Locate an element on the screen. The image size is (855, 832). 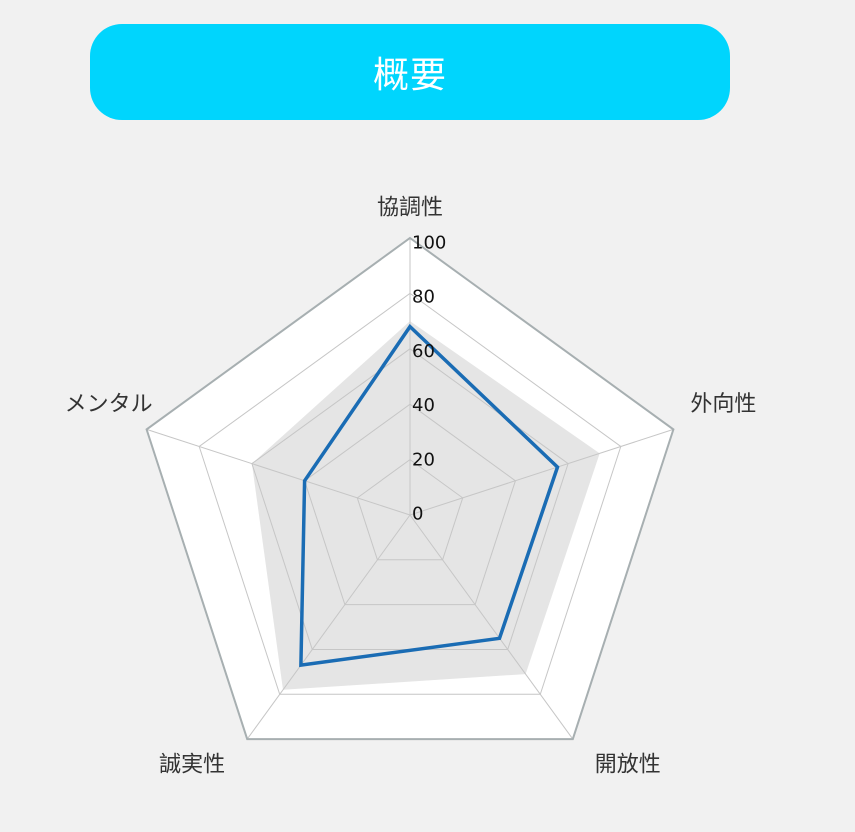
tick-label-20: 20 is located at coordinates (423, 459).